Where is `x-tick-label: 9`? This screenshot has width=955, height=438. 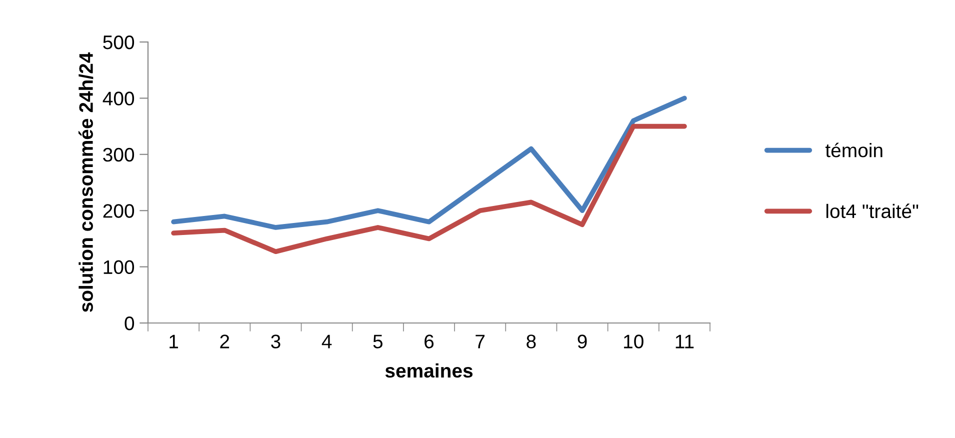
x-tick-label: 9 is located at coordinates (582, 341).